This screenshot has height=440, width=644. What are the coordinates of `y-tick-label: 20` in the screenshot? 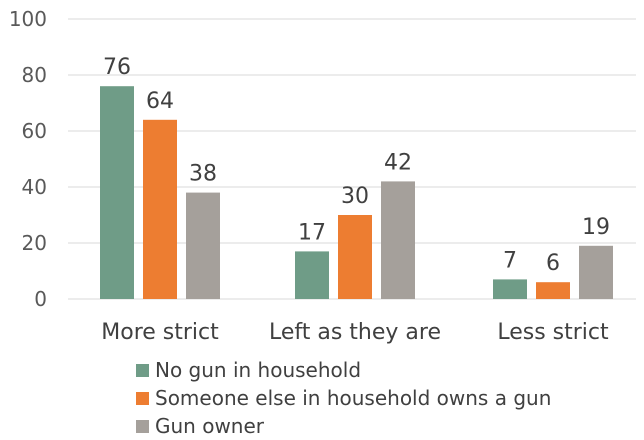 It's located at (34, 243).